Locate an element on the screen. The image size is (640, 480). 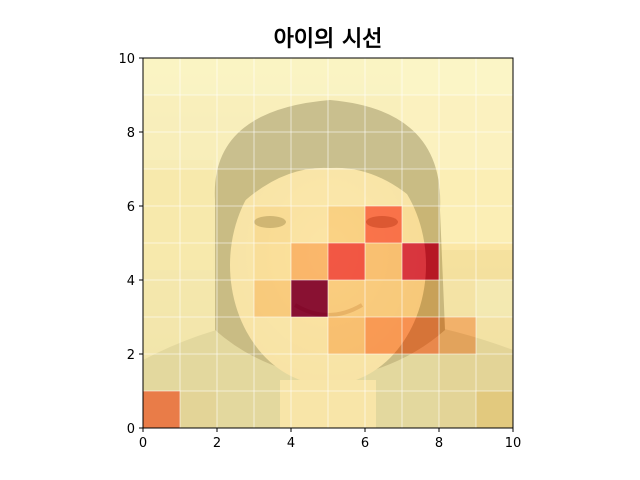
y-tick-label: 10 is located at coordinates (126, 59).